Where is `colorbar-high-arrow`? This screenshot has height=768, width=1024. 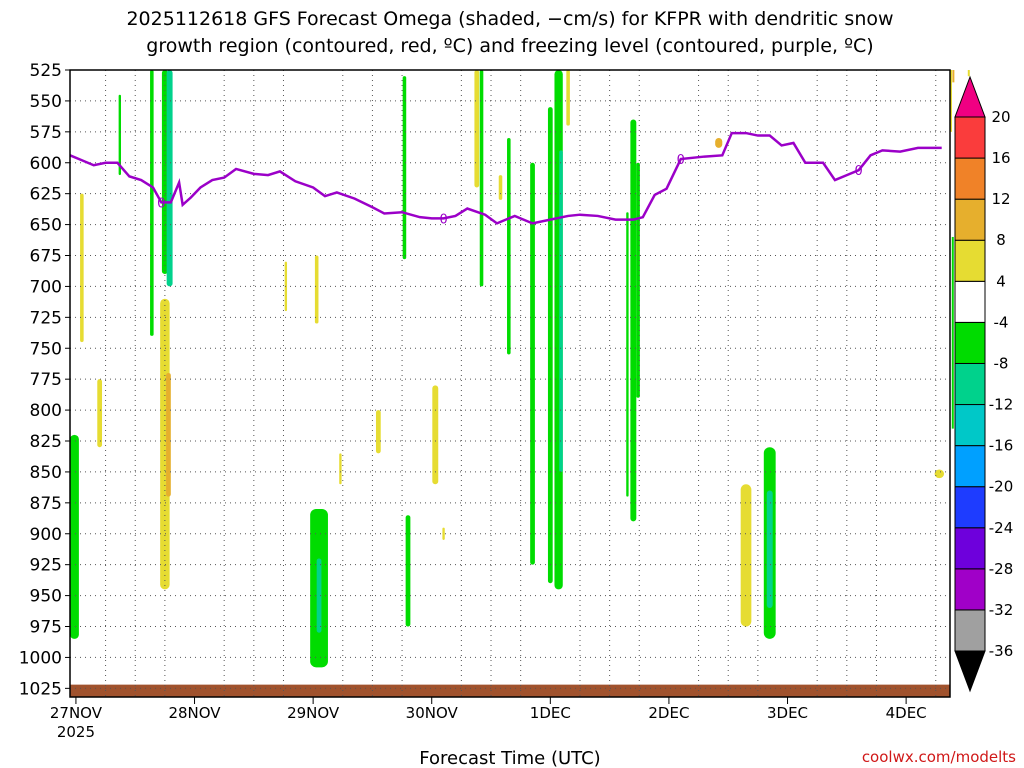 colorbar-high-arrow is located at coordinates (970, 96).